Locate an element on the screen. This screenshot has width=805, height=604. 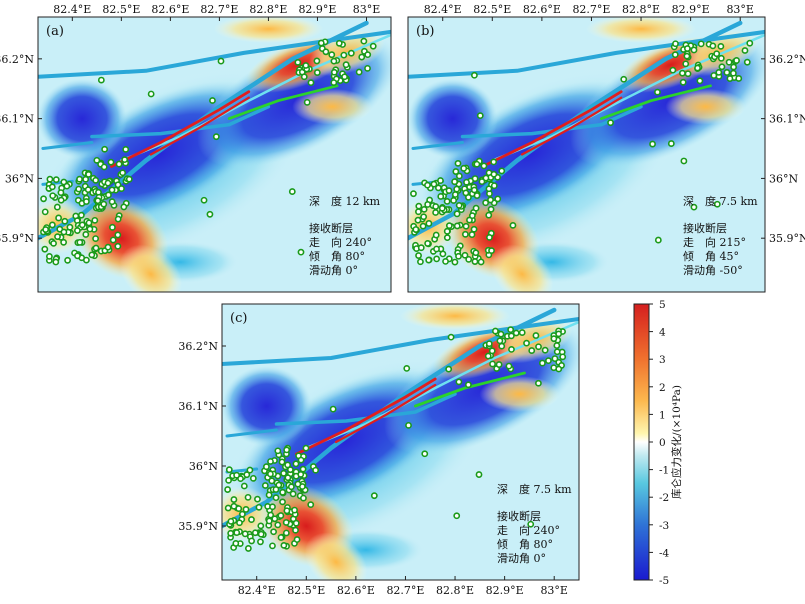
receiver-fault-info-line: 深 度 12 km is located at coordinates (345, 201).